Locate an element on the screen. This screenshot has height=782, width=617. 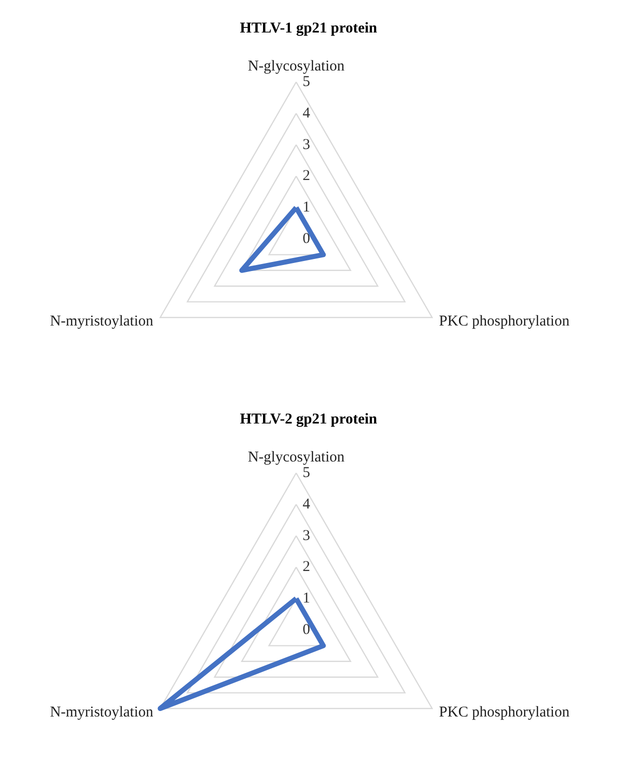
chart-title: HTLV-2 gp21 protein is located at coordinates (309, 420).